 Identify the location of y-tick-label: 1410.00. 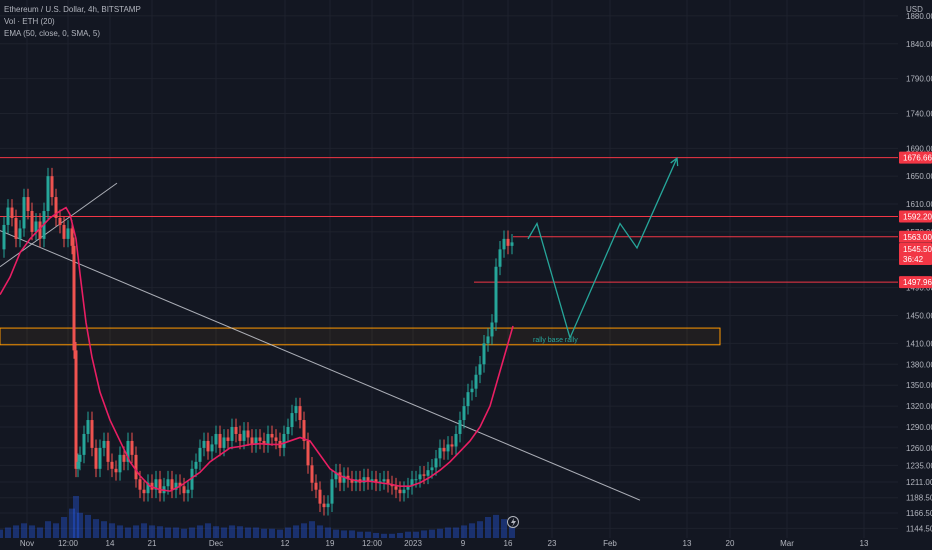
(919, 343).